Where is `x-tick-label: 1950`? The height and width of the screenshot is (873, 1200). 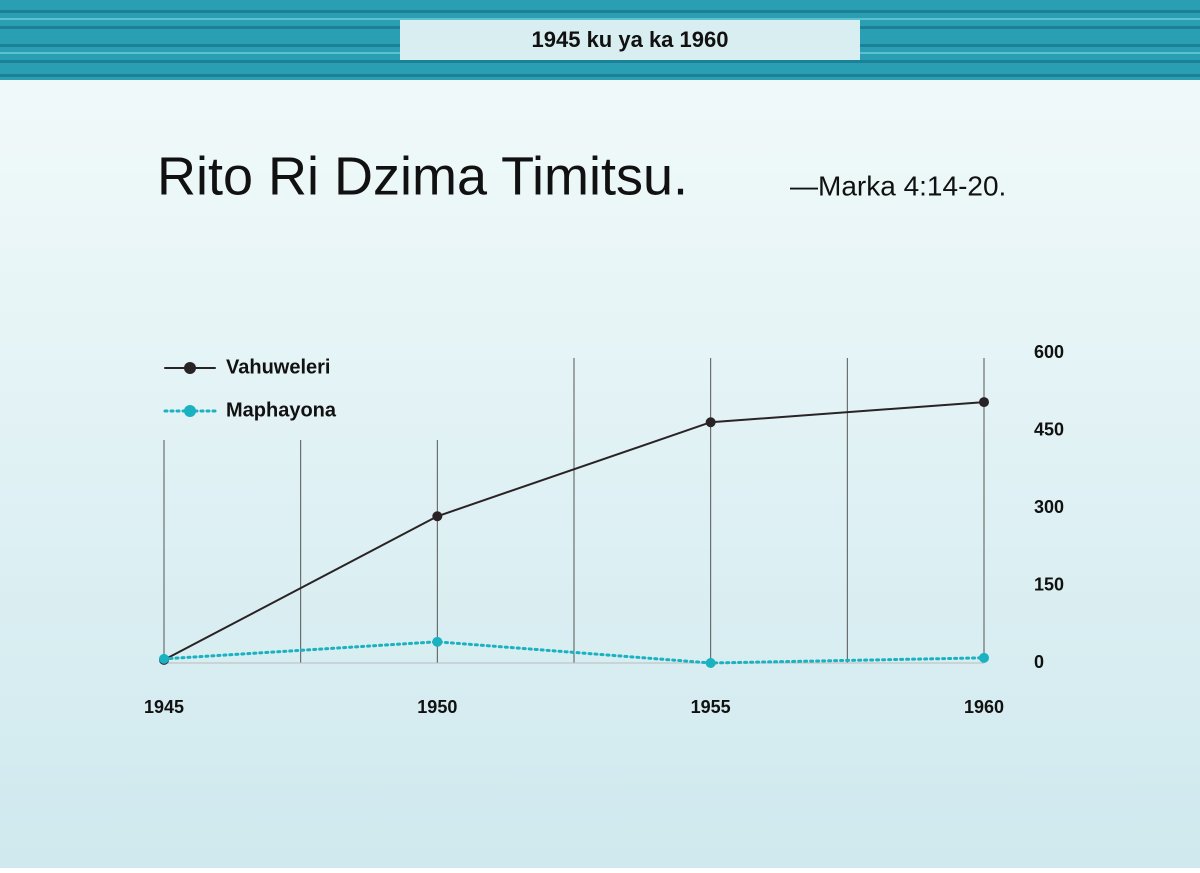 x-tick-label: 1950 is located at coordinates (437, 707).